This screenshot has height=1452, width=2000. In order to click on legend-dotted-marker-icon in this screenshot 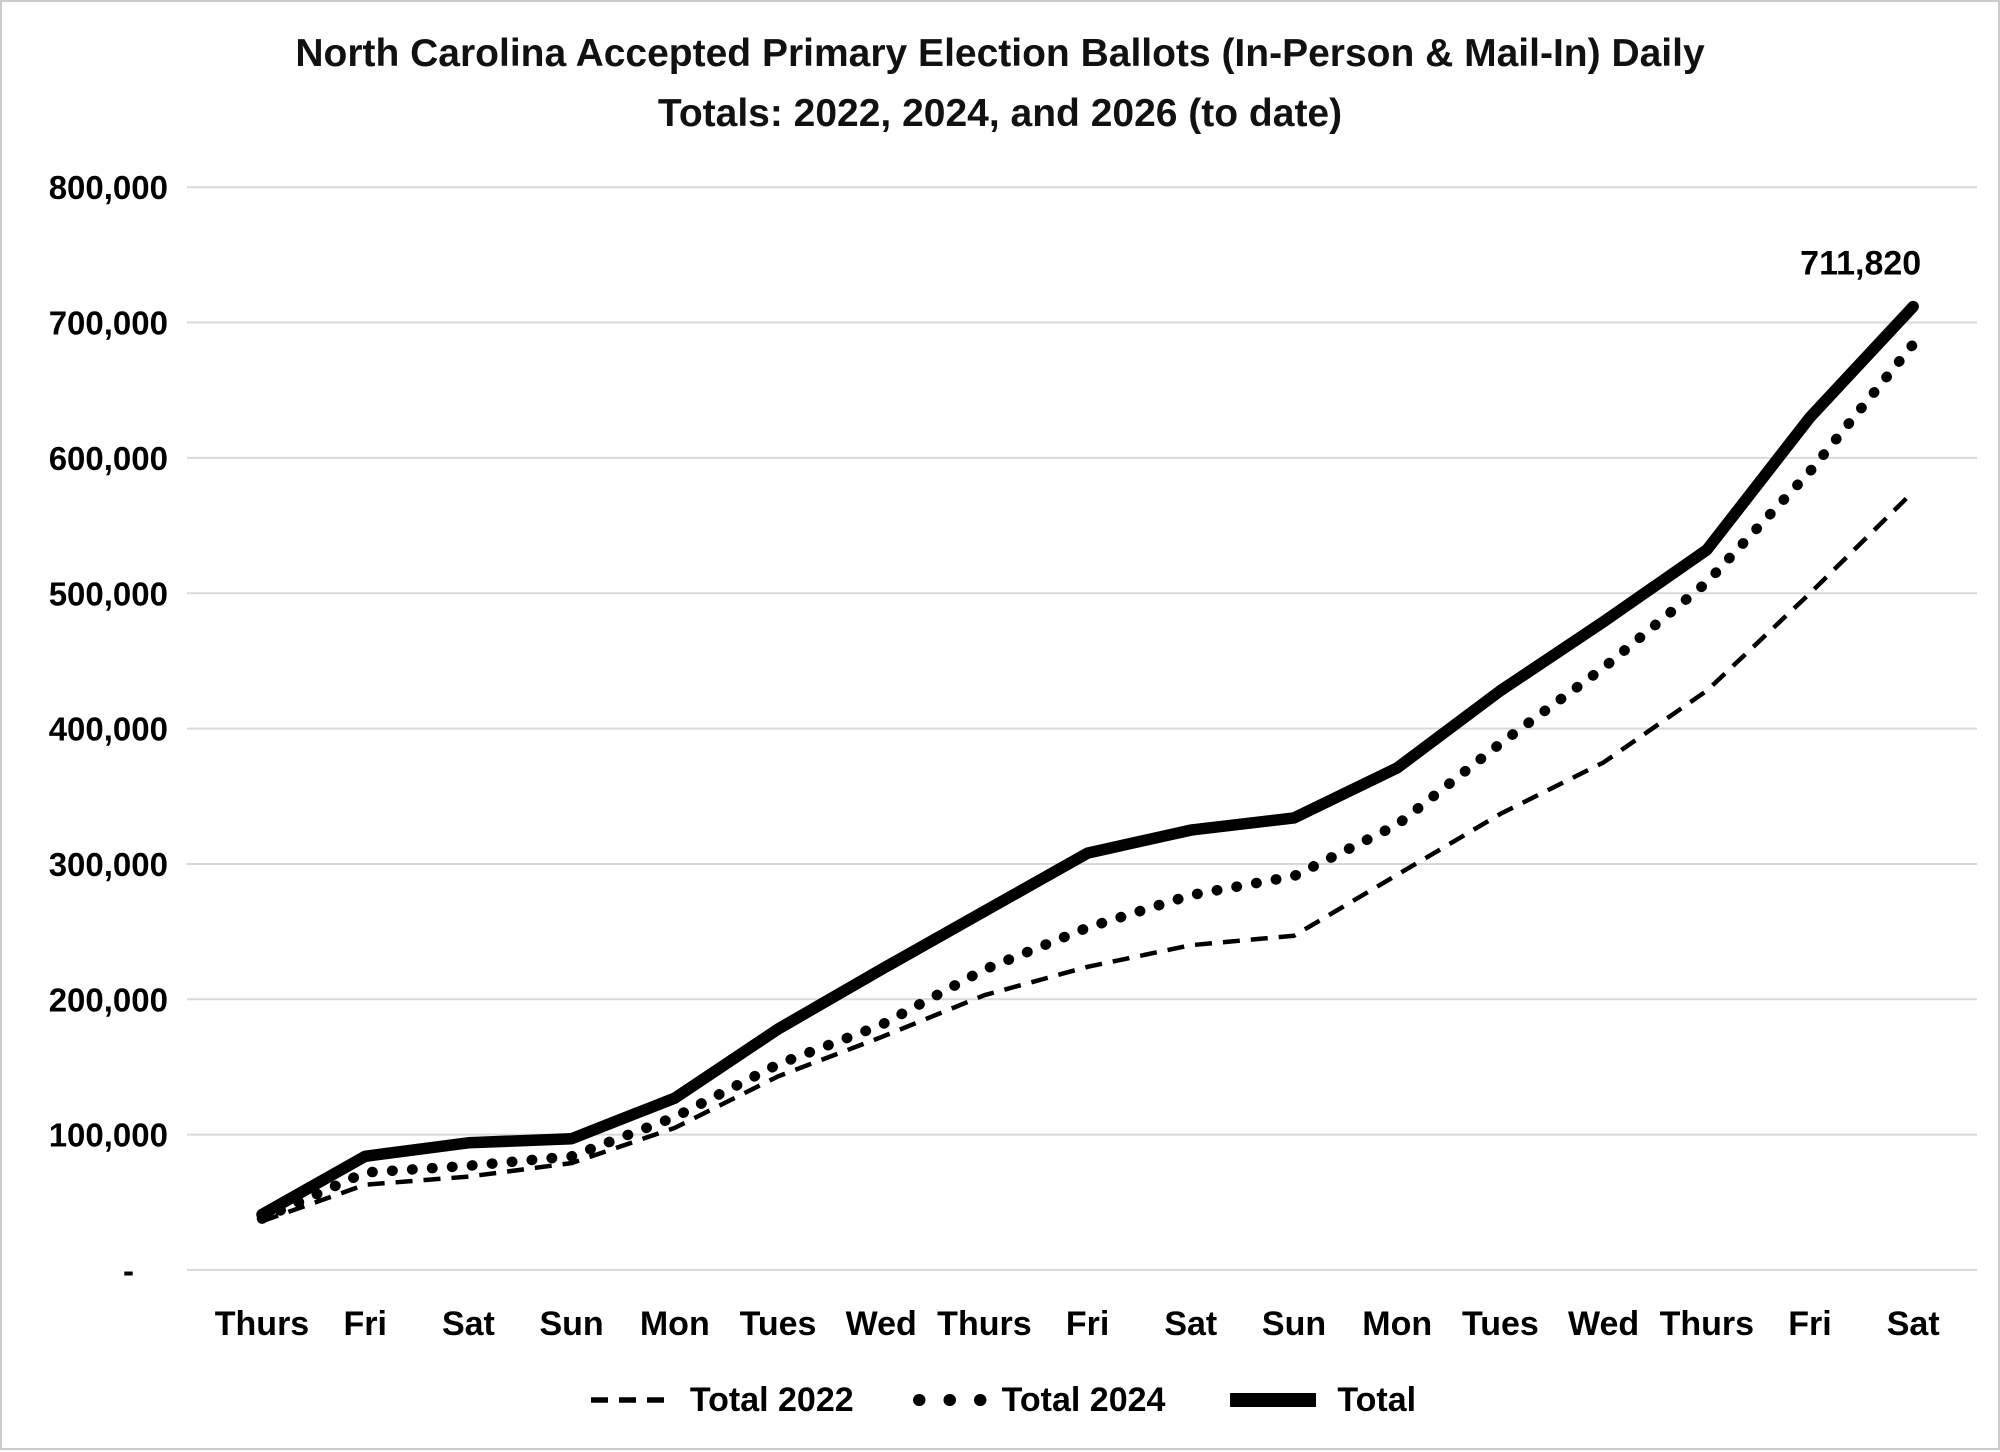, I will do `click(949, 1400)`.